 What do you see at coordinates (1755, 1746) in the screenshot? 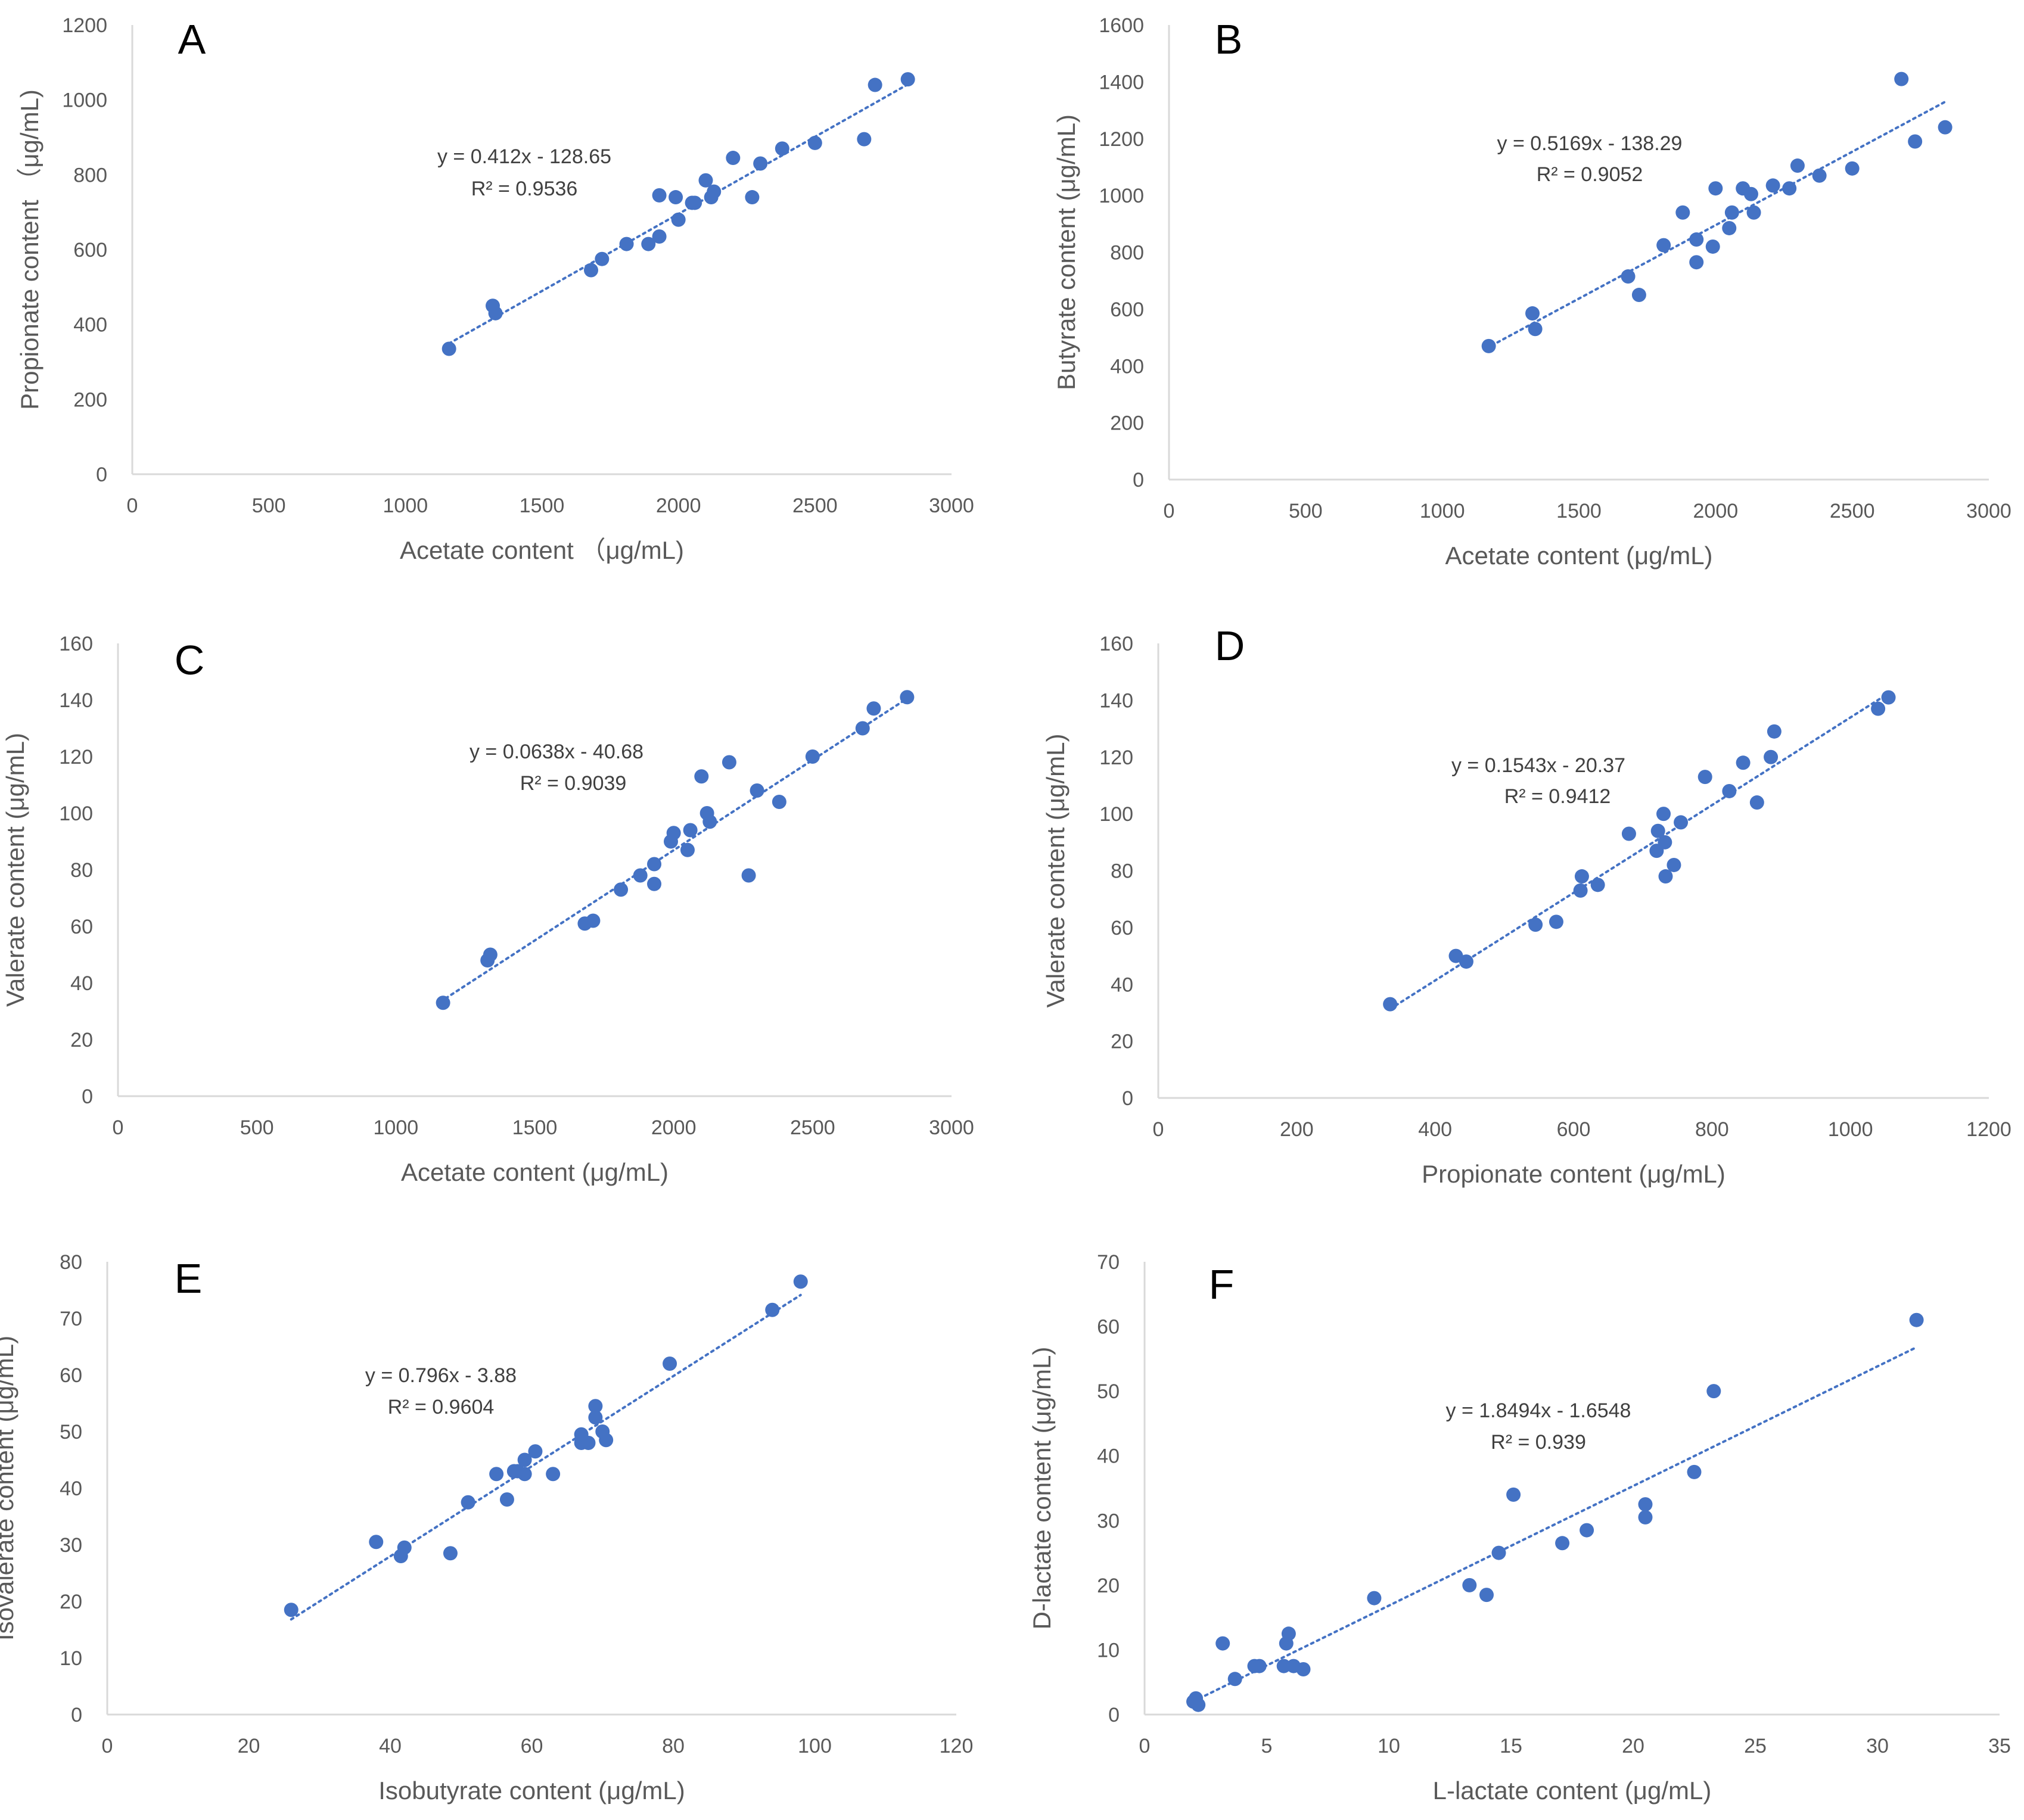
I see `x-tick-label: 25` at bounding box center [1755, 1746].